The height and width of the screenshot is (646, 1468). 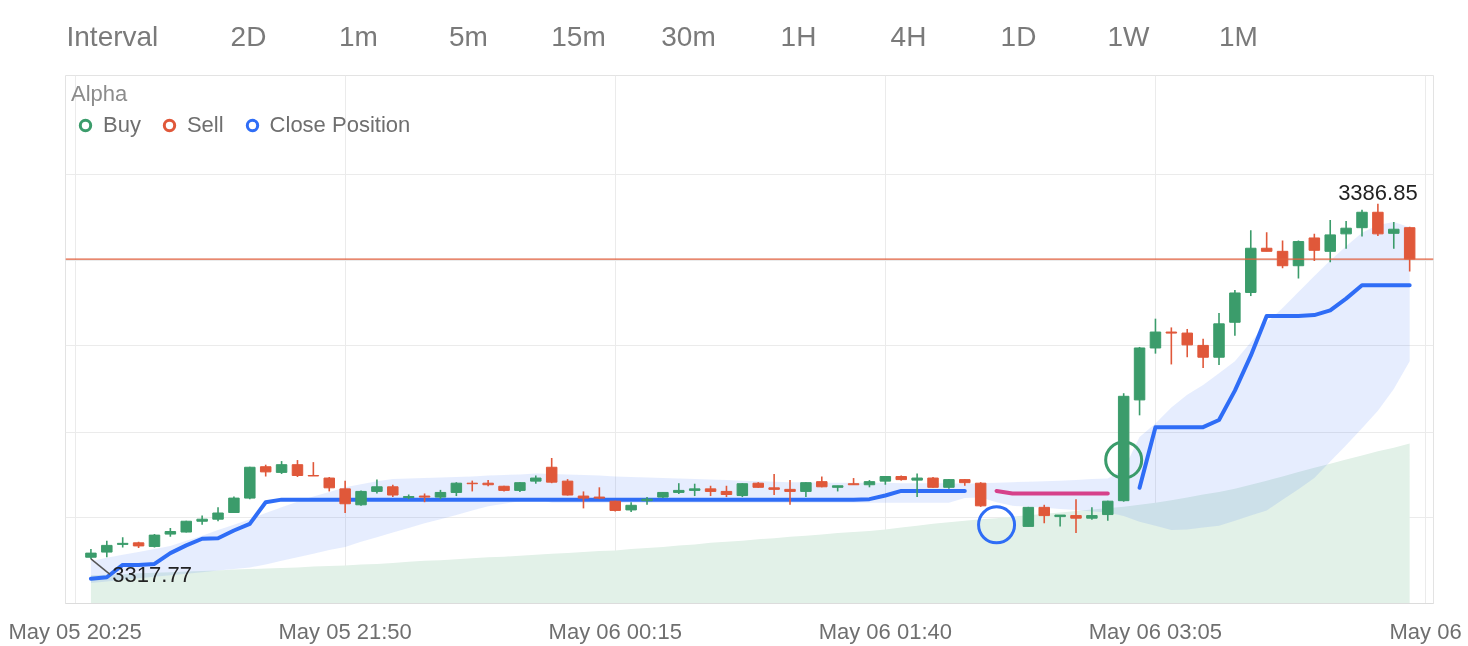 What do you see at coordinates (112, 36) in the screenshot?
I see `text: Interval` at bounding box center [112, 36].